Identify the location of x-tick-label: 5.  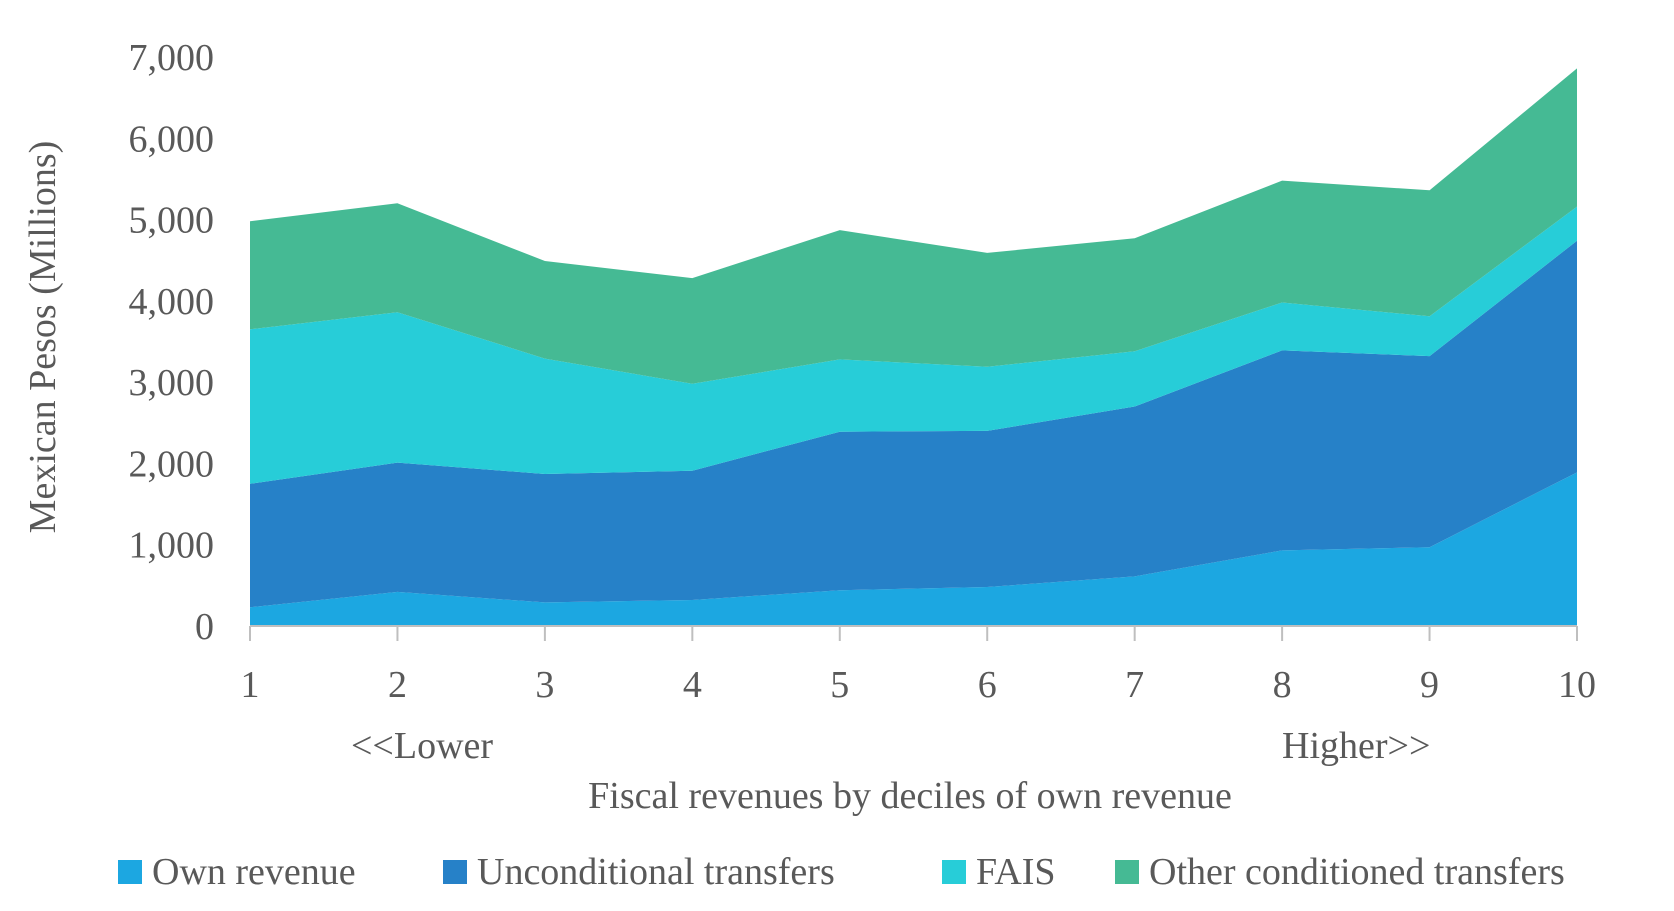
(839, 685).